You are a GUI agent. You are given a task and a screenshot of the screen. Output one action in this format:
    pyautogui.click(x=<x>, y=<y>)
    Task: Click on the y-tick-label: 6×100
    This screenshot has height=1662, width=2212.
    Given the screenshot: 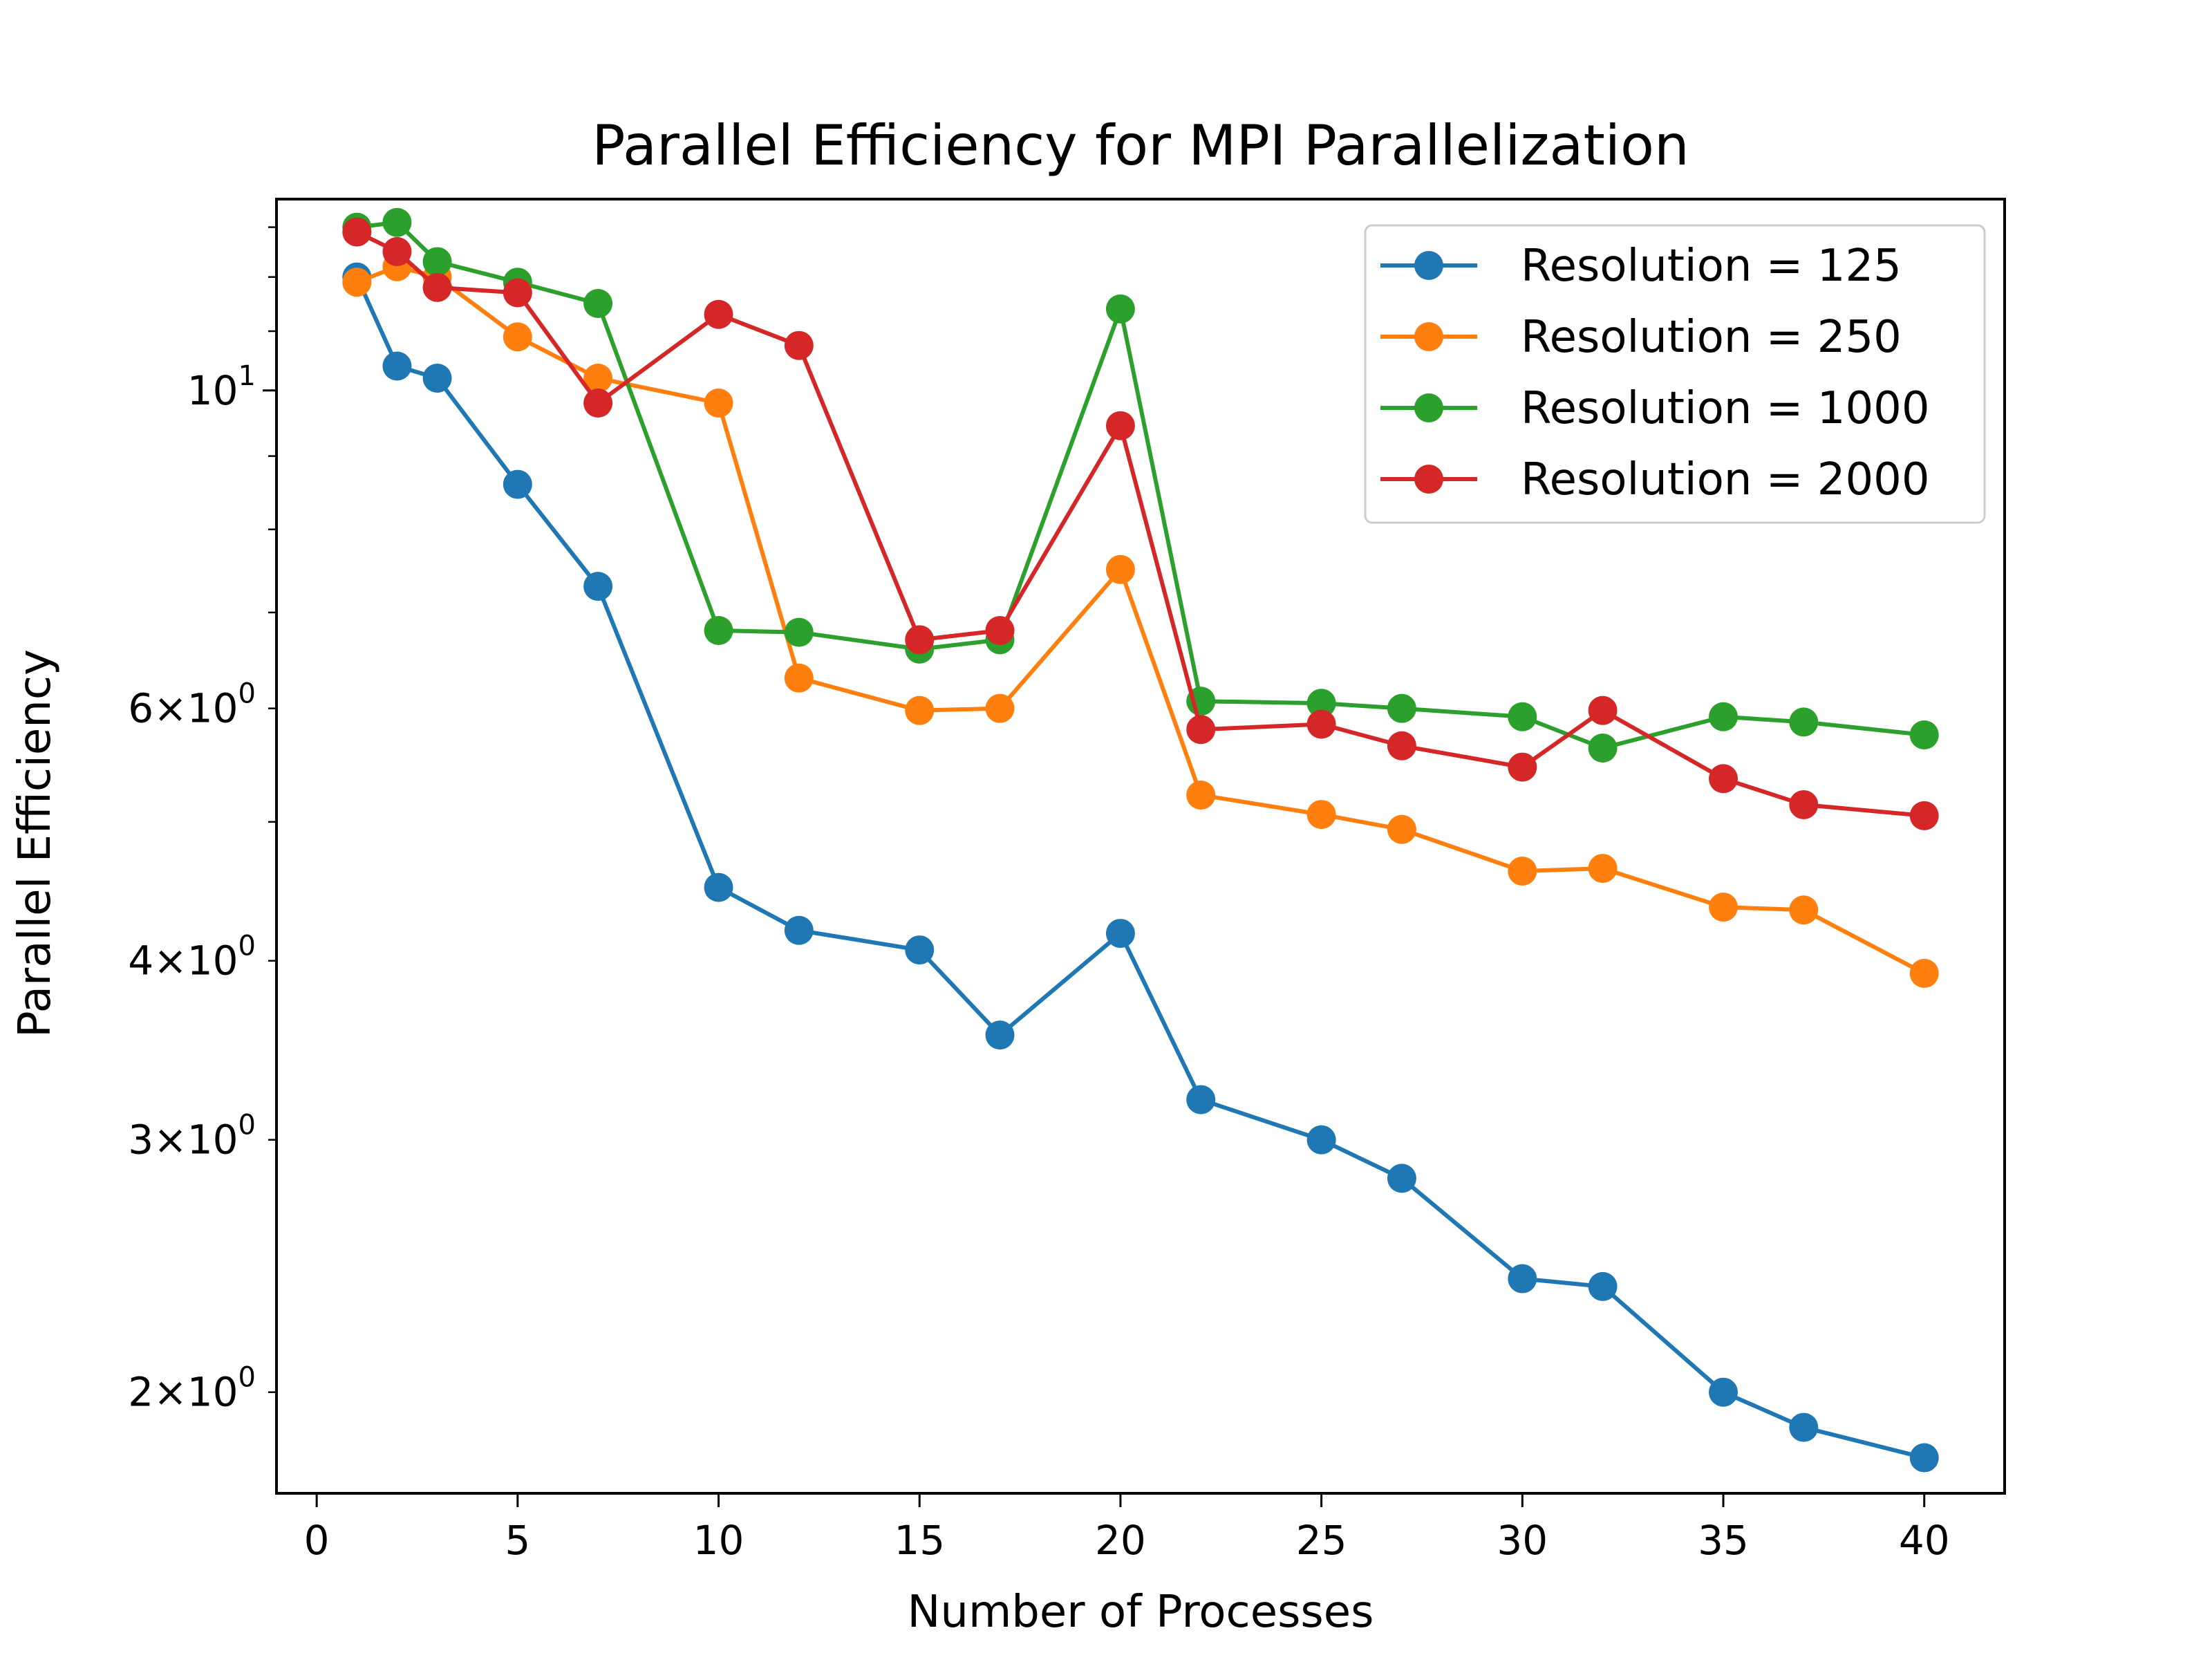 What is the action you would take?
    pyautogui.click(x=192, y=705)
    